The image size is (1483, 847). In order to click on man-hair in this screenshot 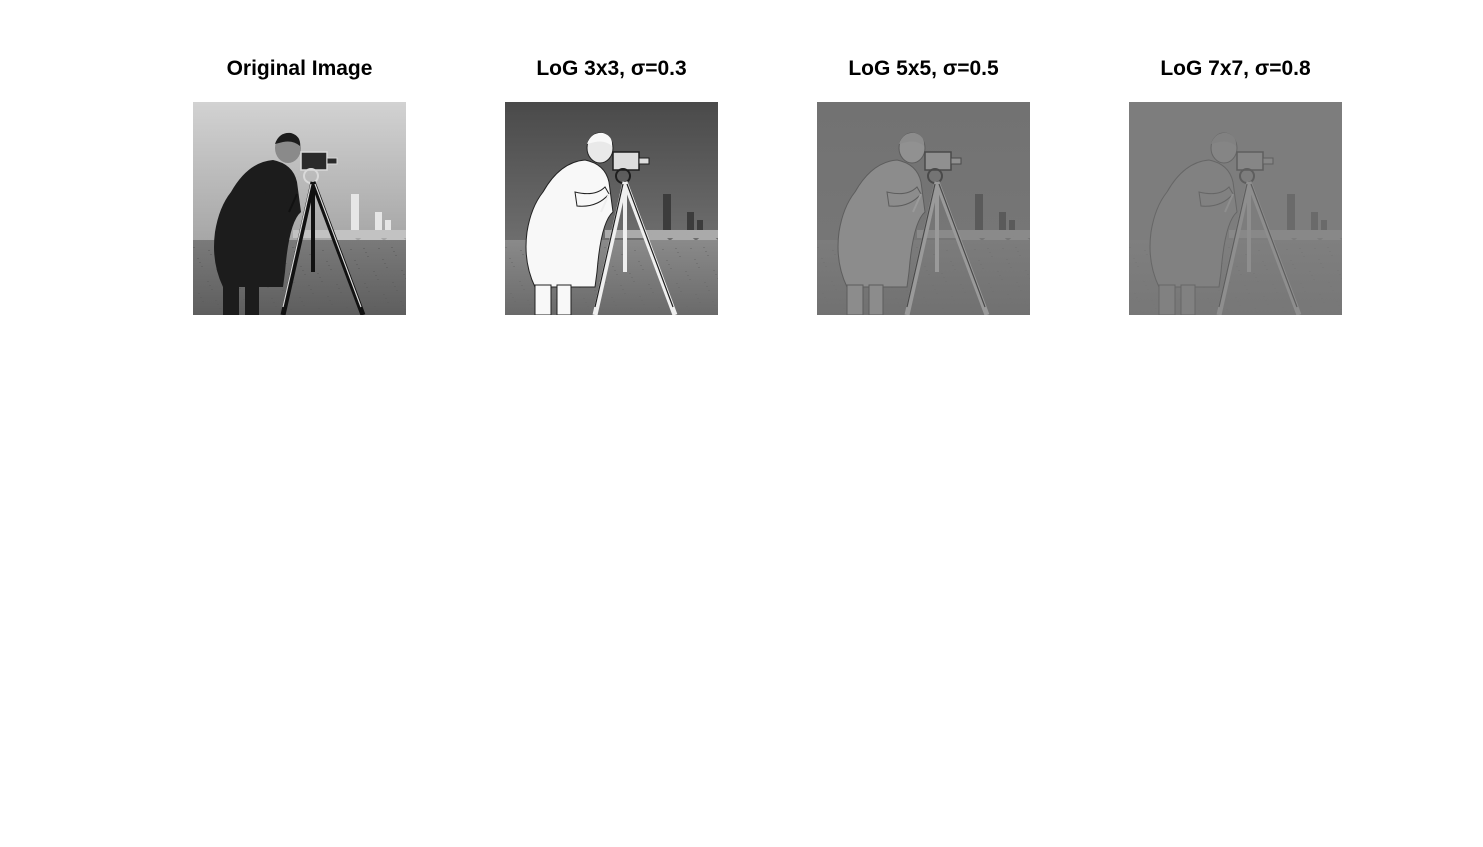, I will do `click(600, 139)`.